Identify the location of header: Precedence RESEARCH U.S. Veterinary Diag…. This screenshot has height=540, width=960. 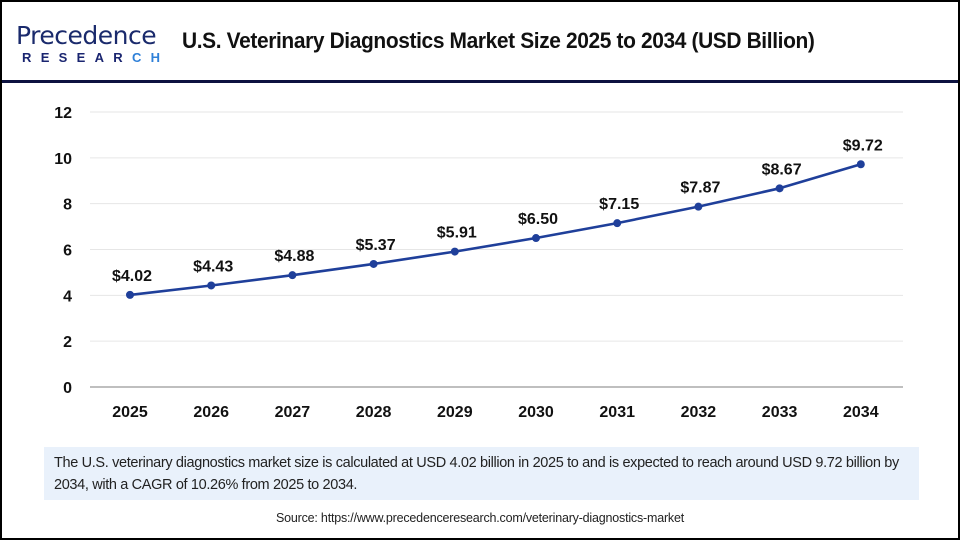
(480, 41).